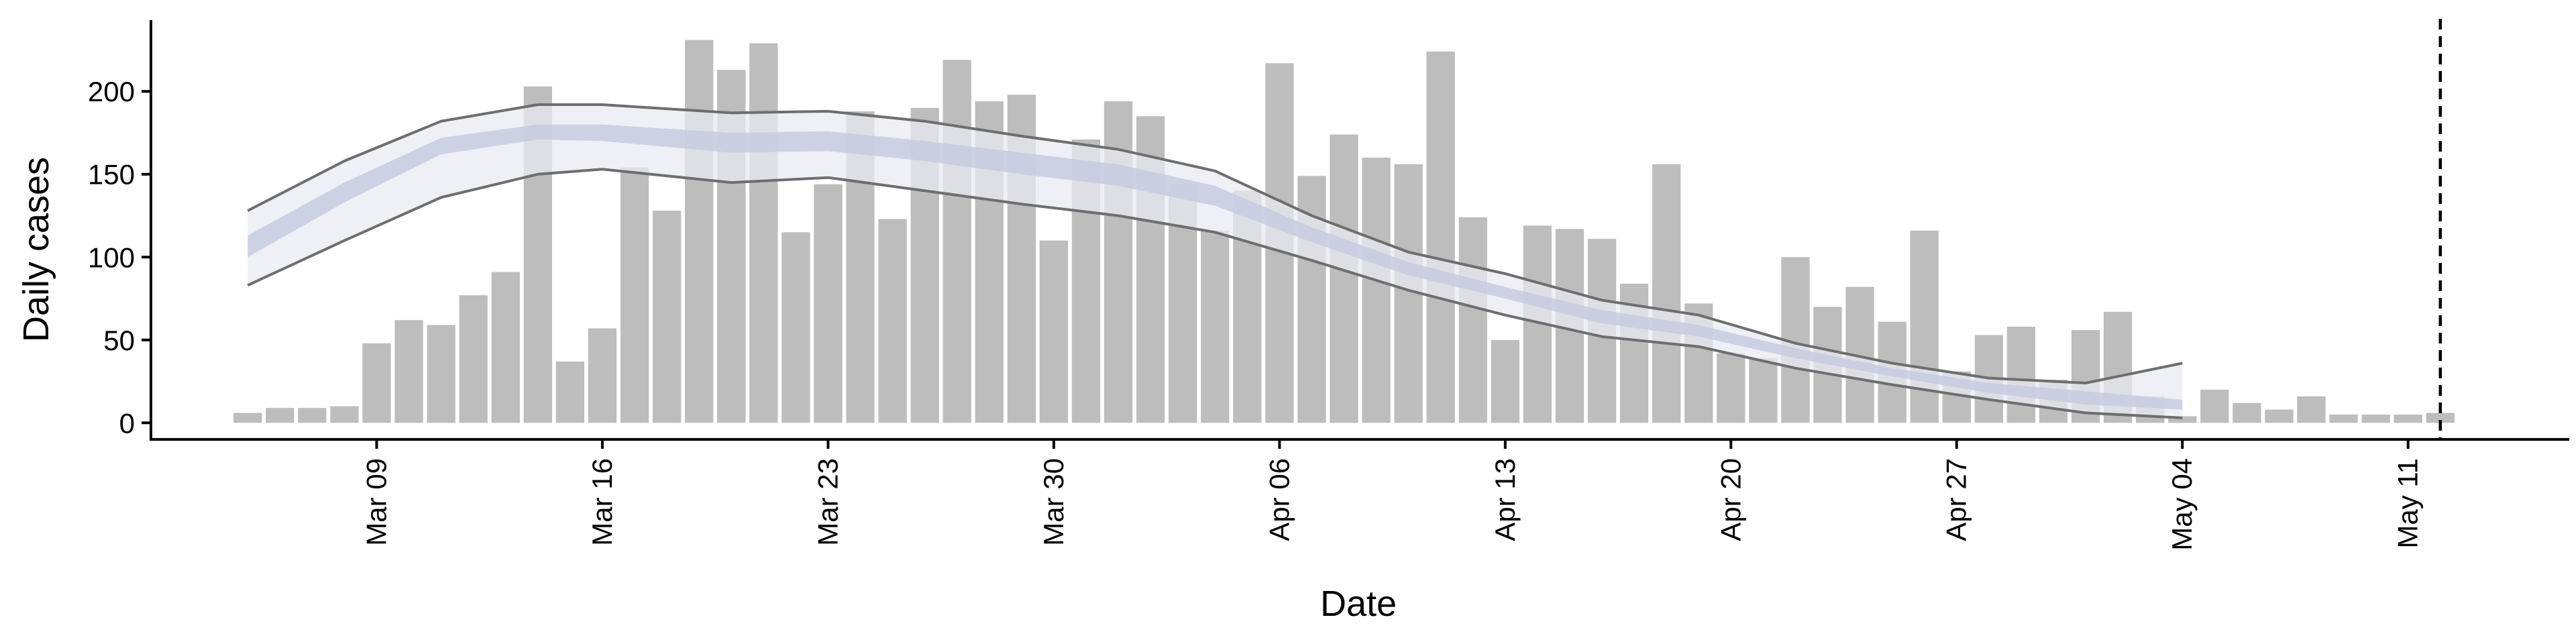 The image size is (2576, 644). I want to click on x-tick-label: May 04, so click(2182, 504).